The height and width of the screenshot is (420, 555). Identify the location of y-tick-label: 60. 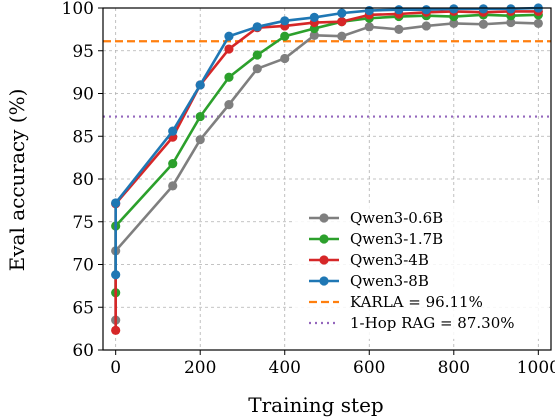
(83, 351).